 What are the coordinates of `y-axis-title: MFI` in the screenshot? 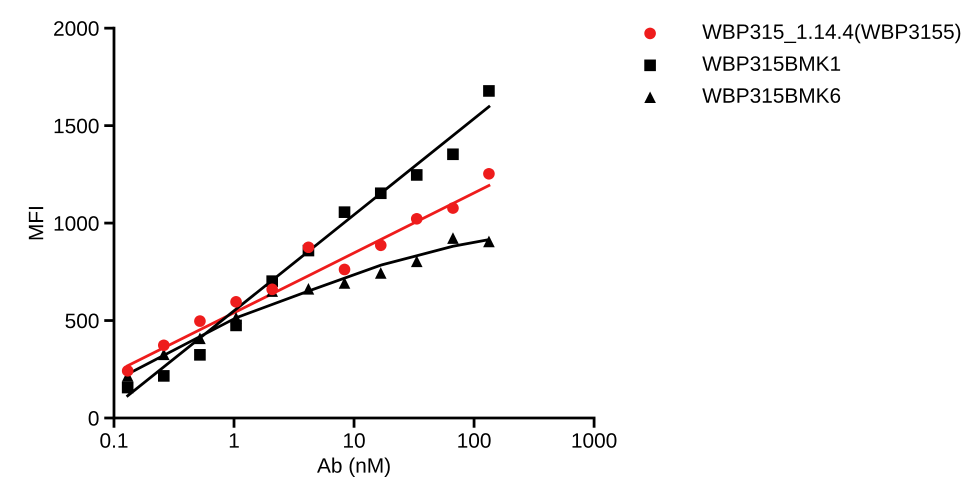 It's located at (36, 223).